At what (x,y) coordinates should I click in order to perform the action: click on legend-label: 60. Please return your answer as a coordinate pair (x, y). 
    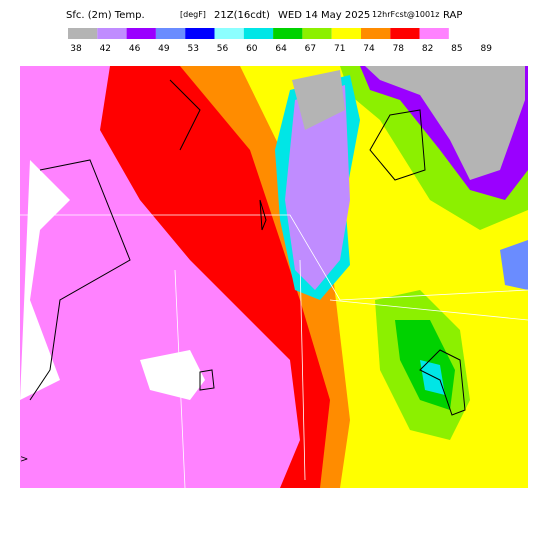
    Looking at the image, I should click on (252, 49).